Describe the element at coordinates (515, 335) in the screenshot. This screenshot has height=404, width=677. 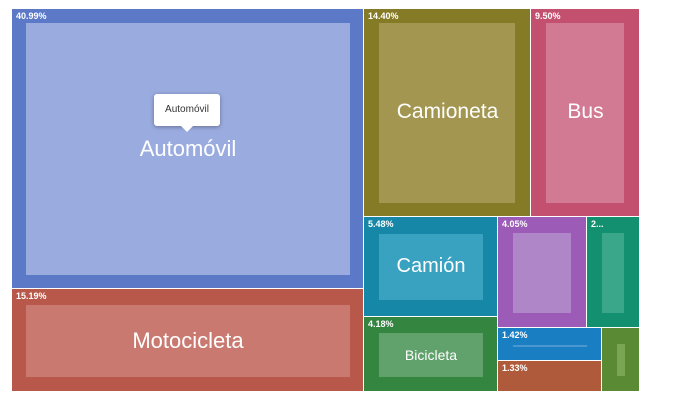
I see `tile-percent-label: 1.42%` at that location.